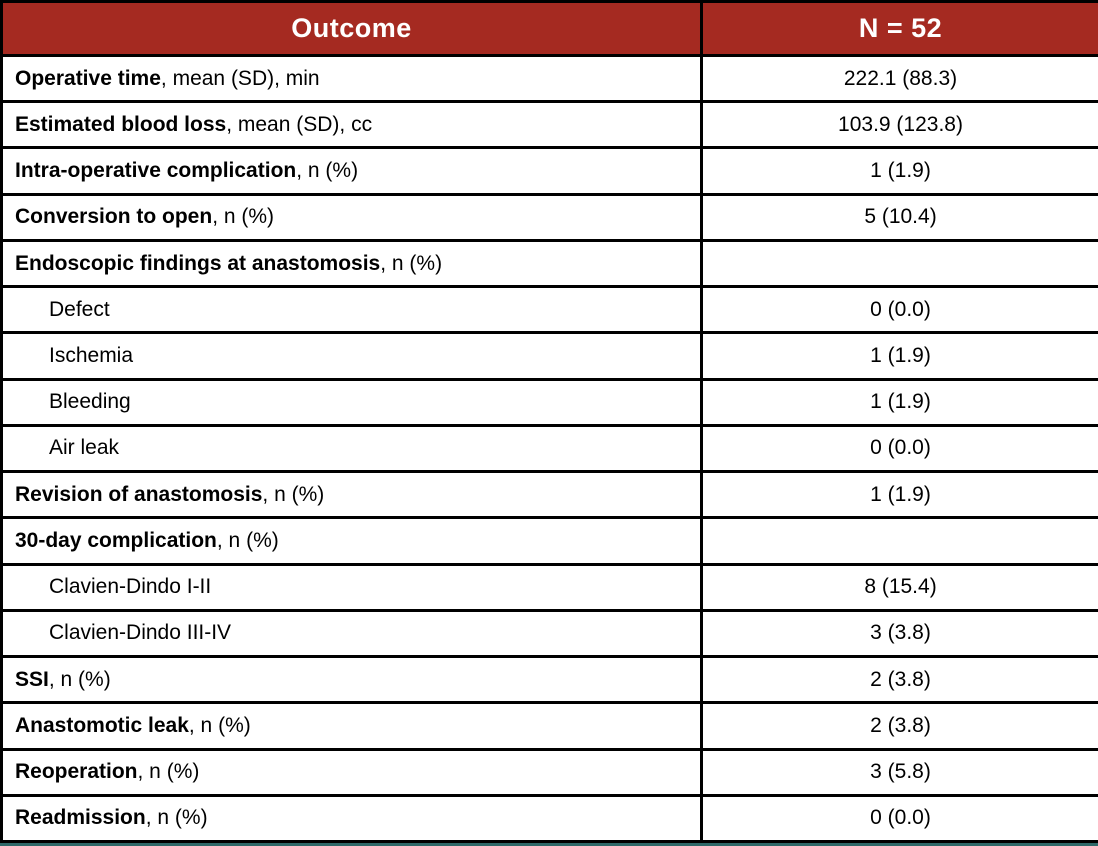  I want to click on row-value-cell: 103.9 (123.8), so click(899, 125).